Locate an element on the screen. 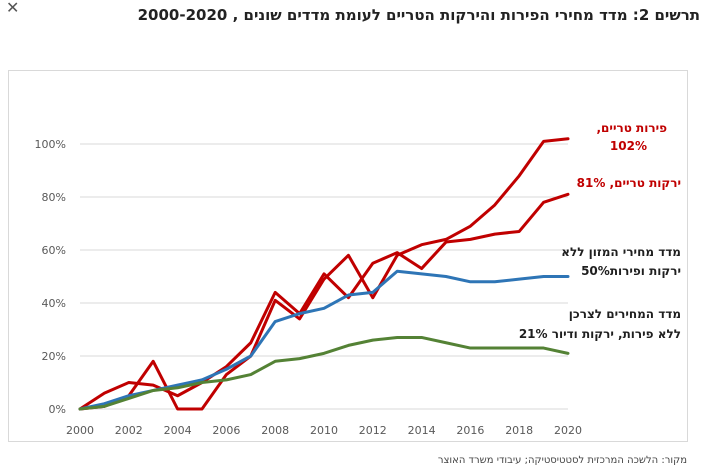 The width and height of the screenshot is (705, 472). series-annotation: פירות טריים, is located at coordinates (632, 128).